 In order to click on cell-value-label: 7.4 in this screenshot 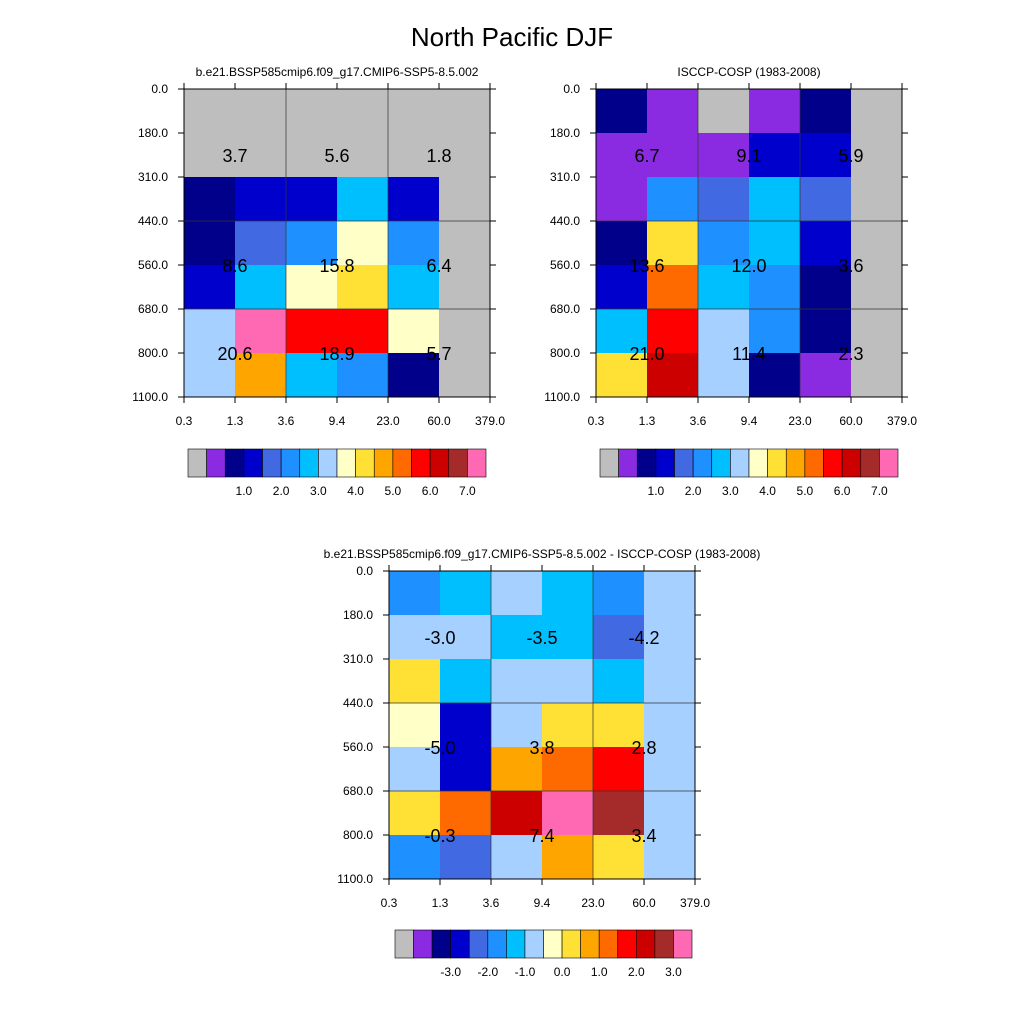, I will do `click(541, 836)`.